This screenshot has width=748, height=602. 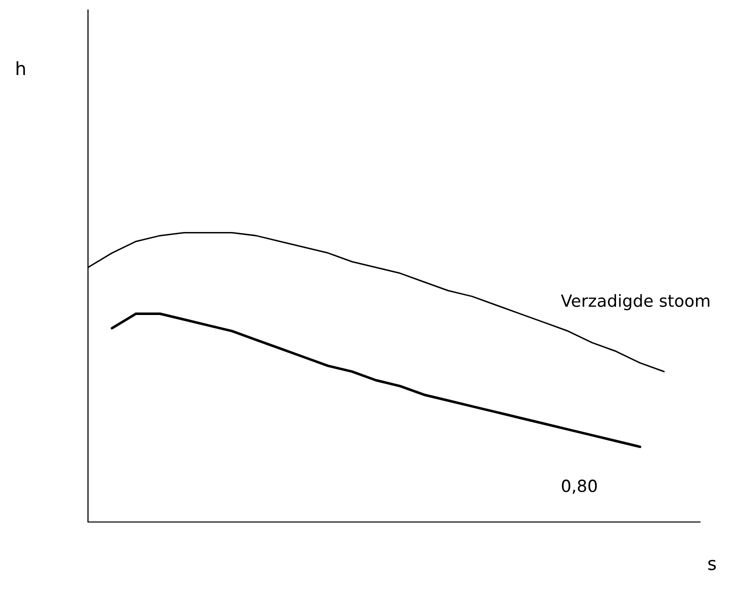 I want to click on text: h, so click(x=20, y=68).